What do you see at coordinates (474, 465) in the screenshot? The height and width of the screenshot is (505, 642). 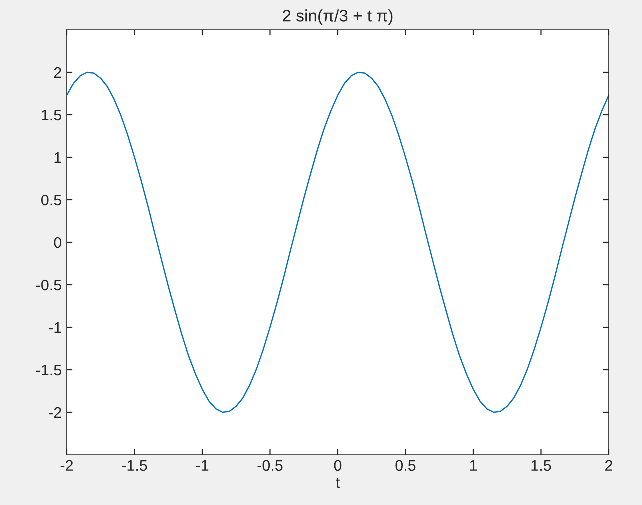 I see `x-tick-label: 1` at bounding box center [474, 465].